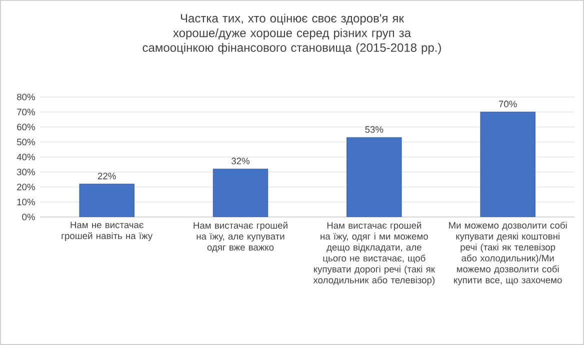  What do you see at coordinates (25, 172) in the screenshot?
I see `y-tick-label: 30%` at bounding box center [25, 172].